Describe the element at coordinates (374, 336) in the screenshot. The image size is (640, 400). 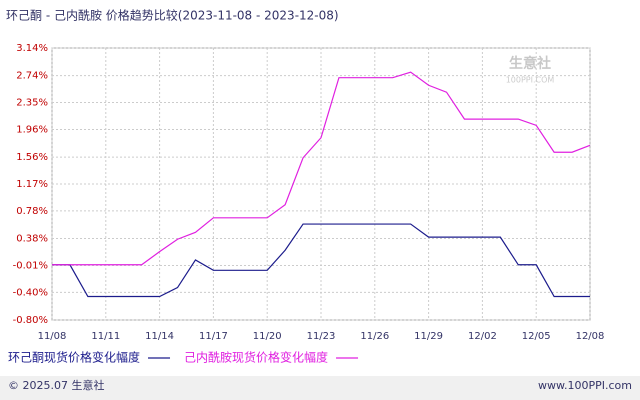
I see `x-tick-label: 11/26` at that location.